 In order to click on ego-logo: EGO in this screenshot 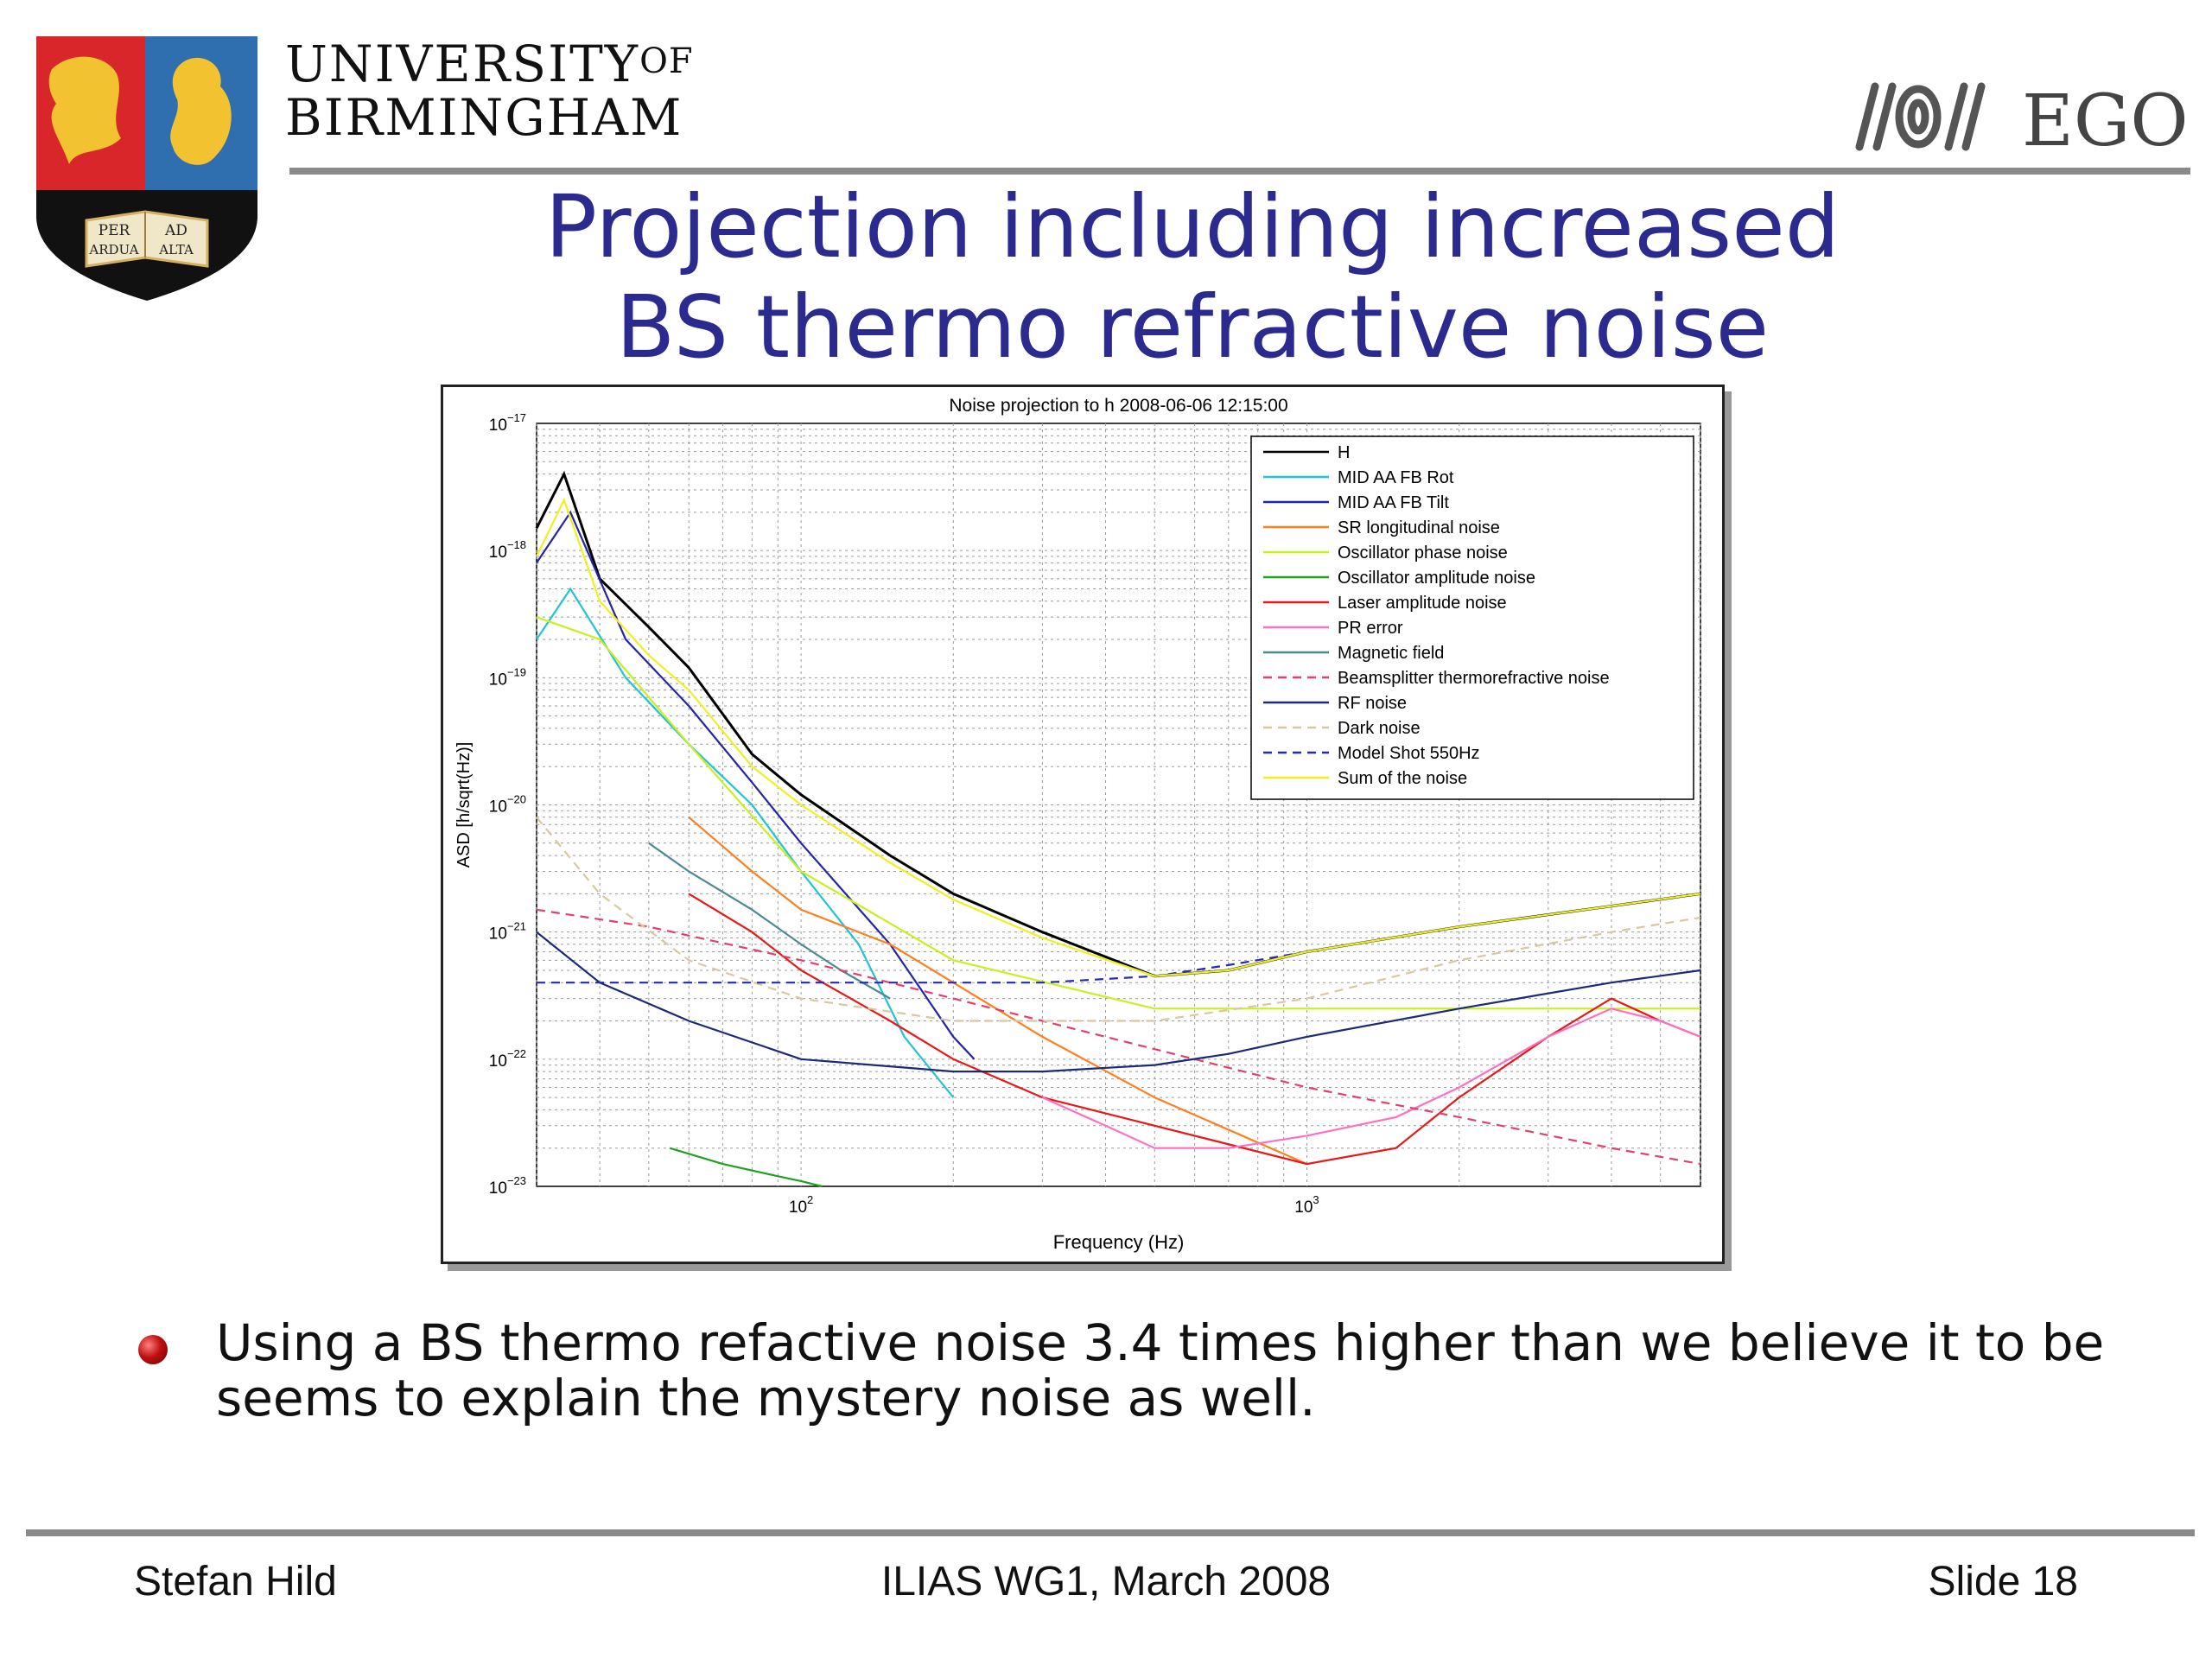, I will do `click(2022, 118)`.